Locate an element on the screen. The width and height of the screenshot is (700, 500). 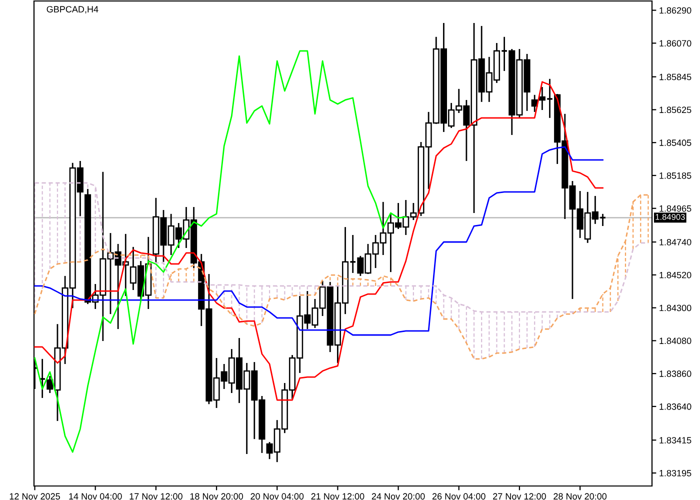
y-tick-label: 1.83415 is located at coordinates (676, 440).